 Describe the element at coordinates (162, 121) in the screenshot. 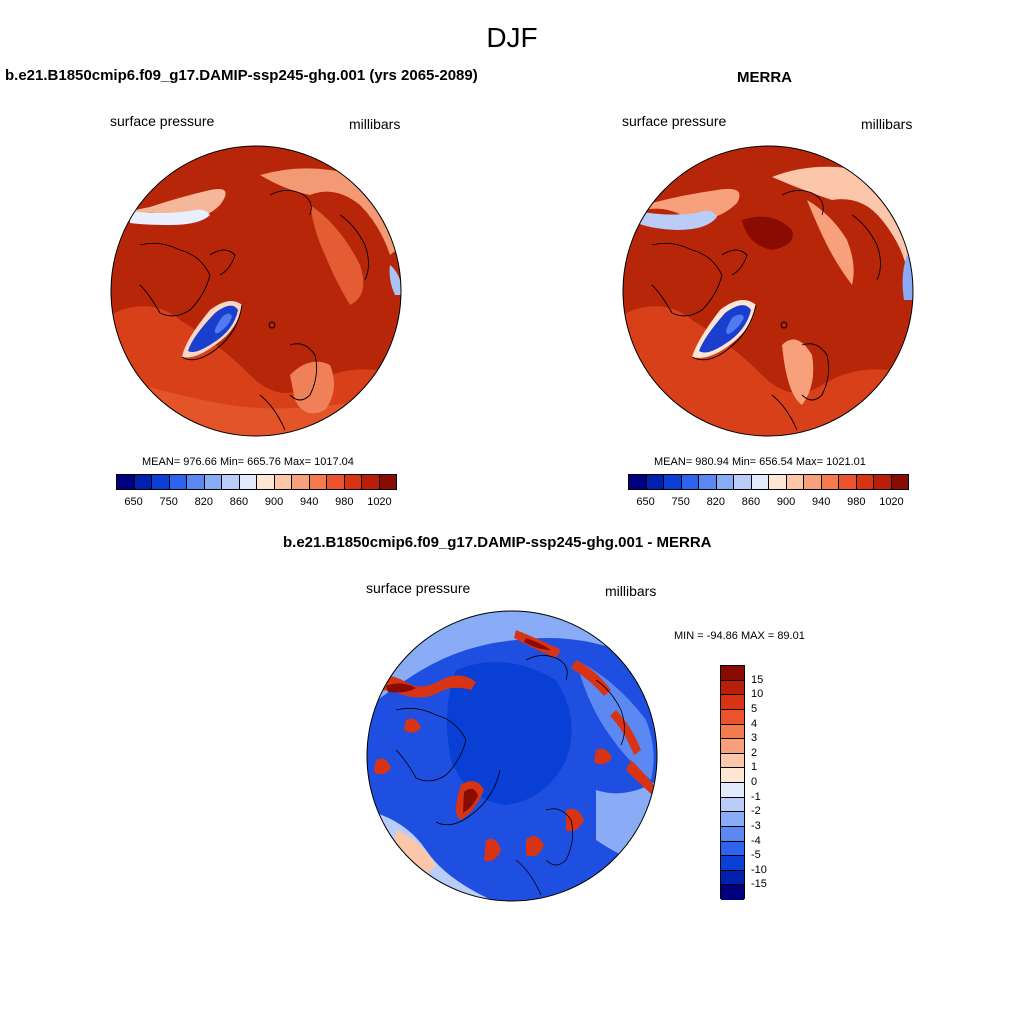

I see `panel1-variable-label: surface pressure` at that location.